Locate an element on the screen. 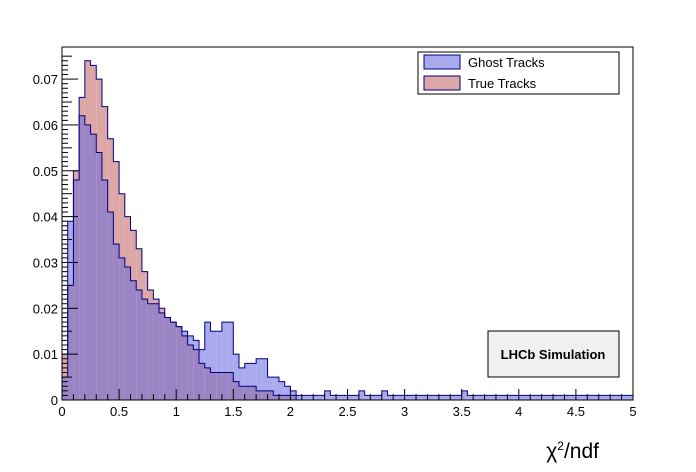 The height and width of the screenshot is (472, 696). y-tick-label: 0.02 is located at coordinates (45, 308).